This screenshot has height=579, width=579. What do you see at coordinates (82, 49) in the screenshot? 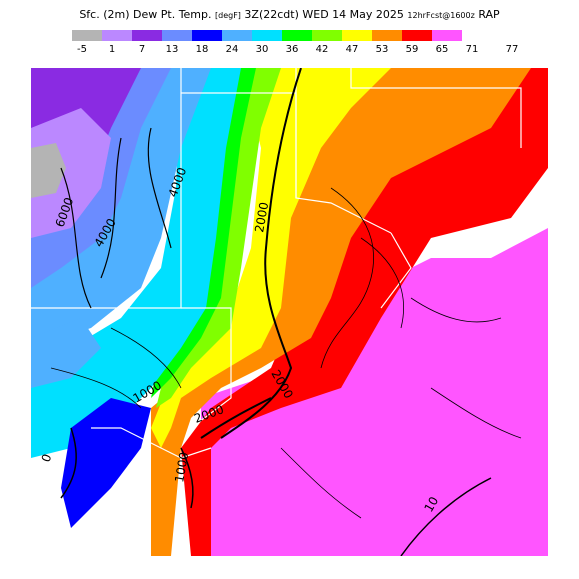
I see `legend-label-0: -5` at bounding box center [82, 49].